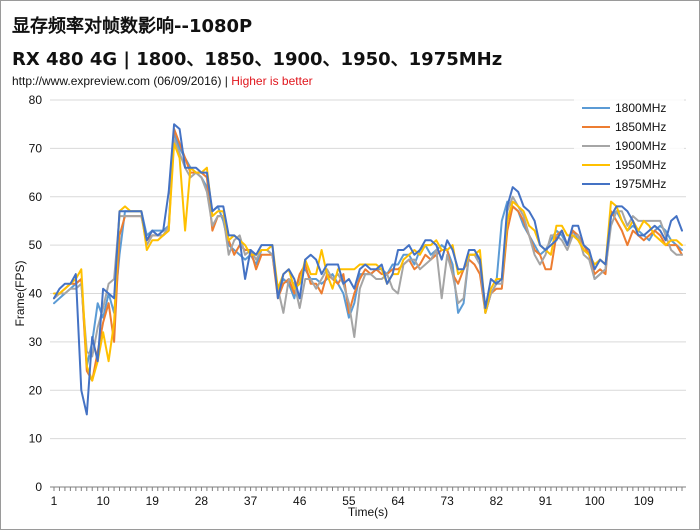 The height and width of the screenshot is (530, 700). What do you see at coordinates (103, 501) in the screenshot?
I see `x-tick-label: 10` at bounding box center [103, 501].